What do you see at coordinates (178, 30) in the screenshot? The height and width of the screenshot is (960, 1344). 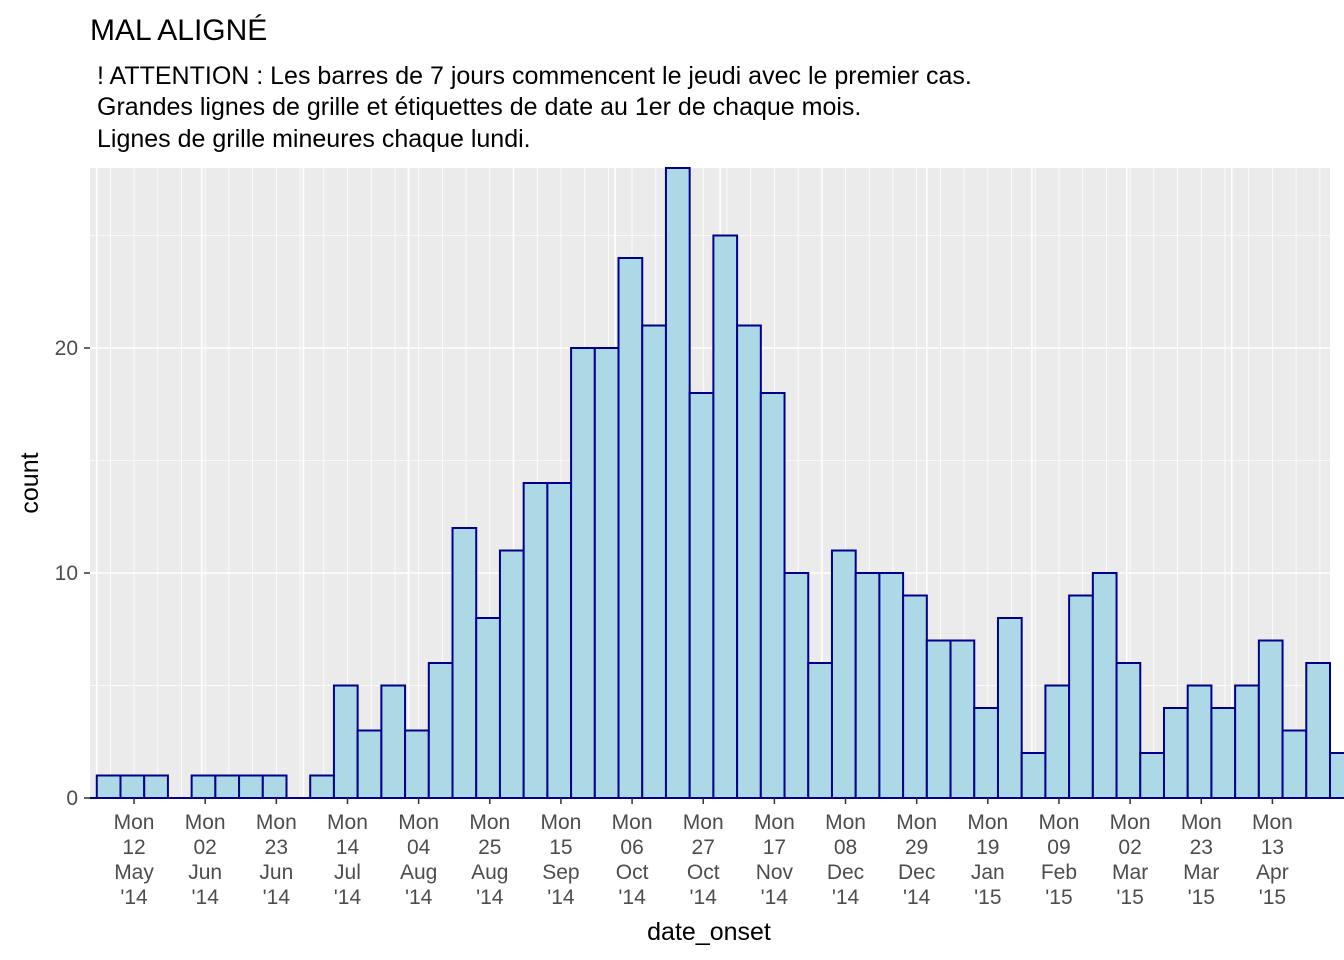 I see `chart-title: MAL ALIGNÉ` at bounding box center [178, 30].